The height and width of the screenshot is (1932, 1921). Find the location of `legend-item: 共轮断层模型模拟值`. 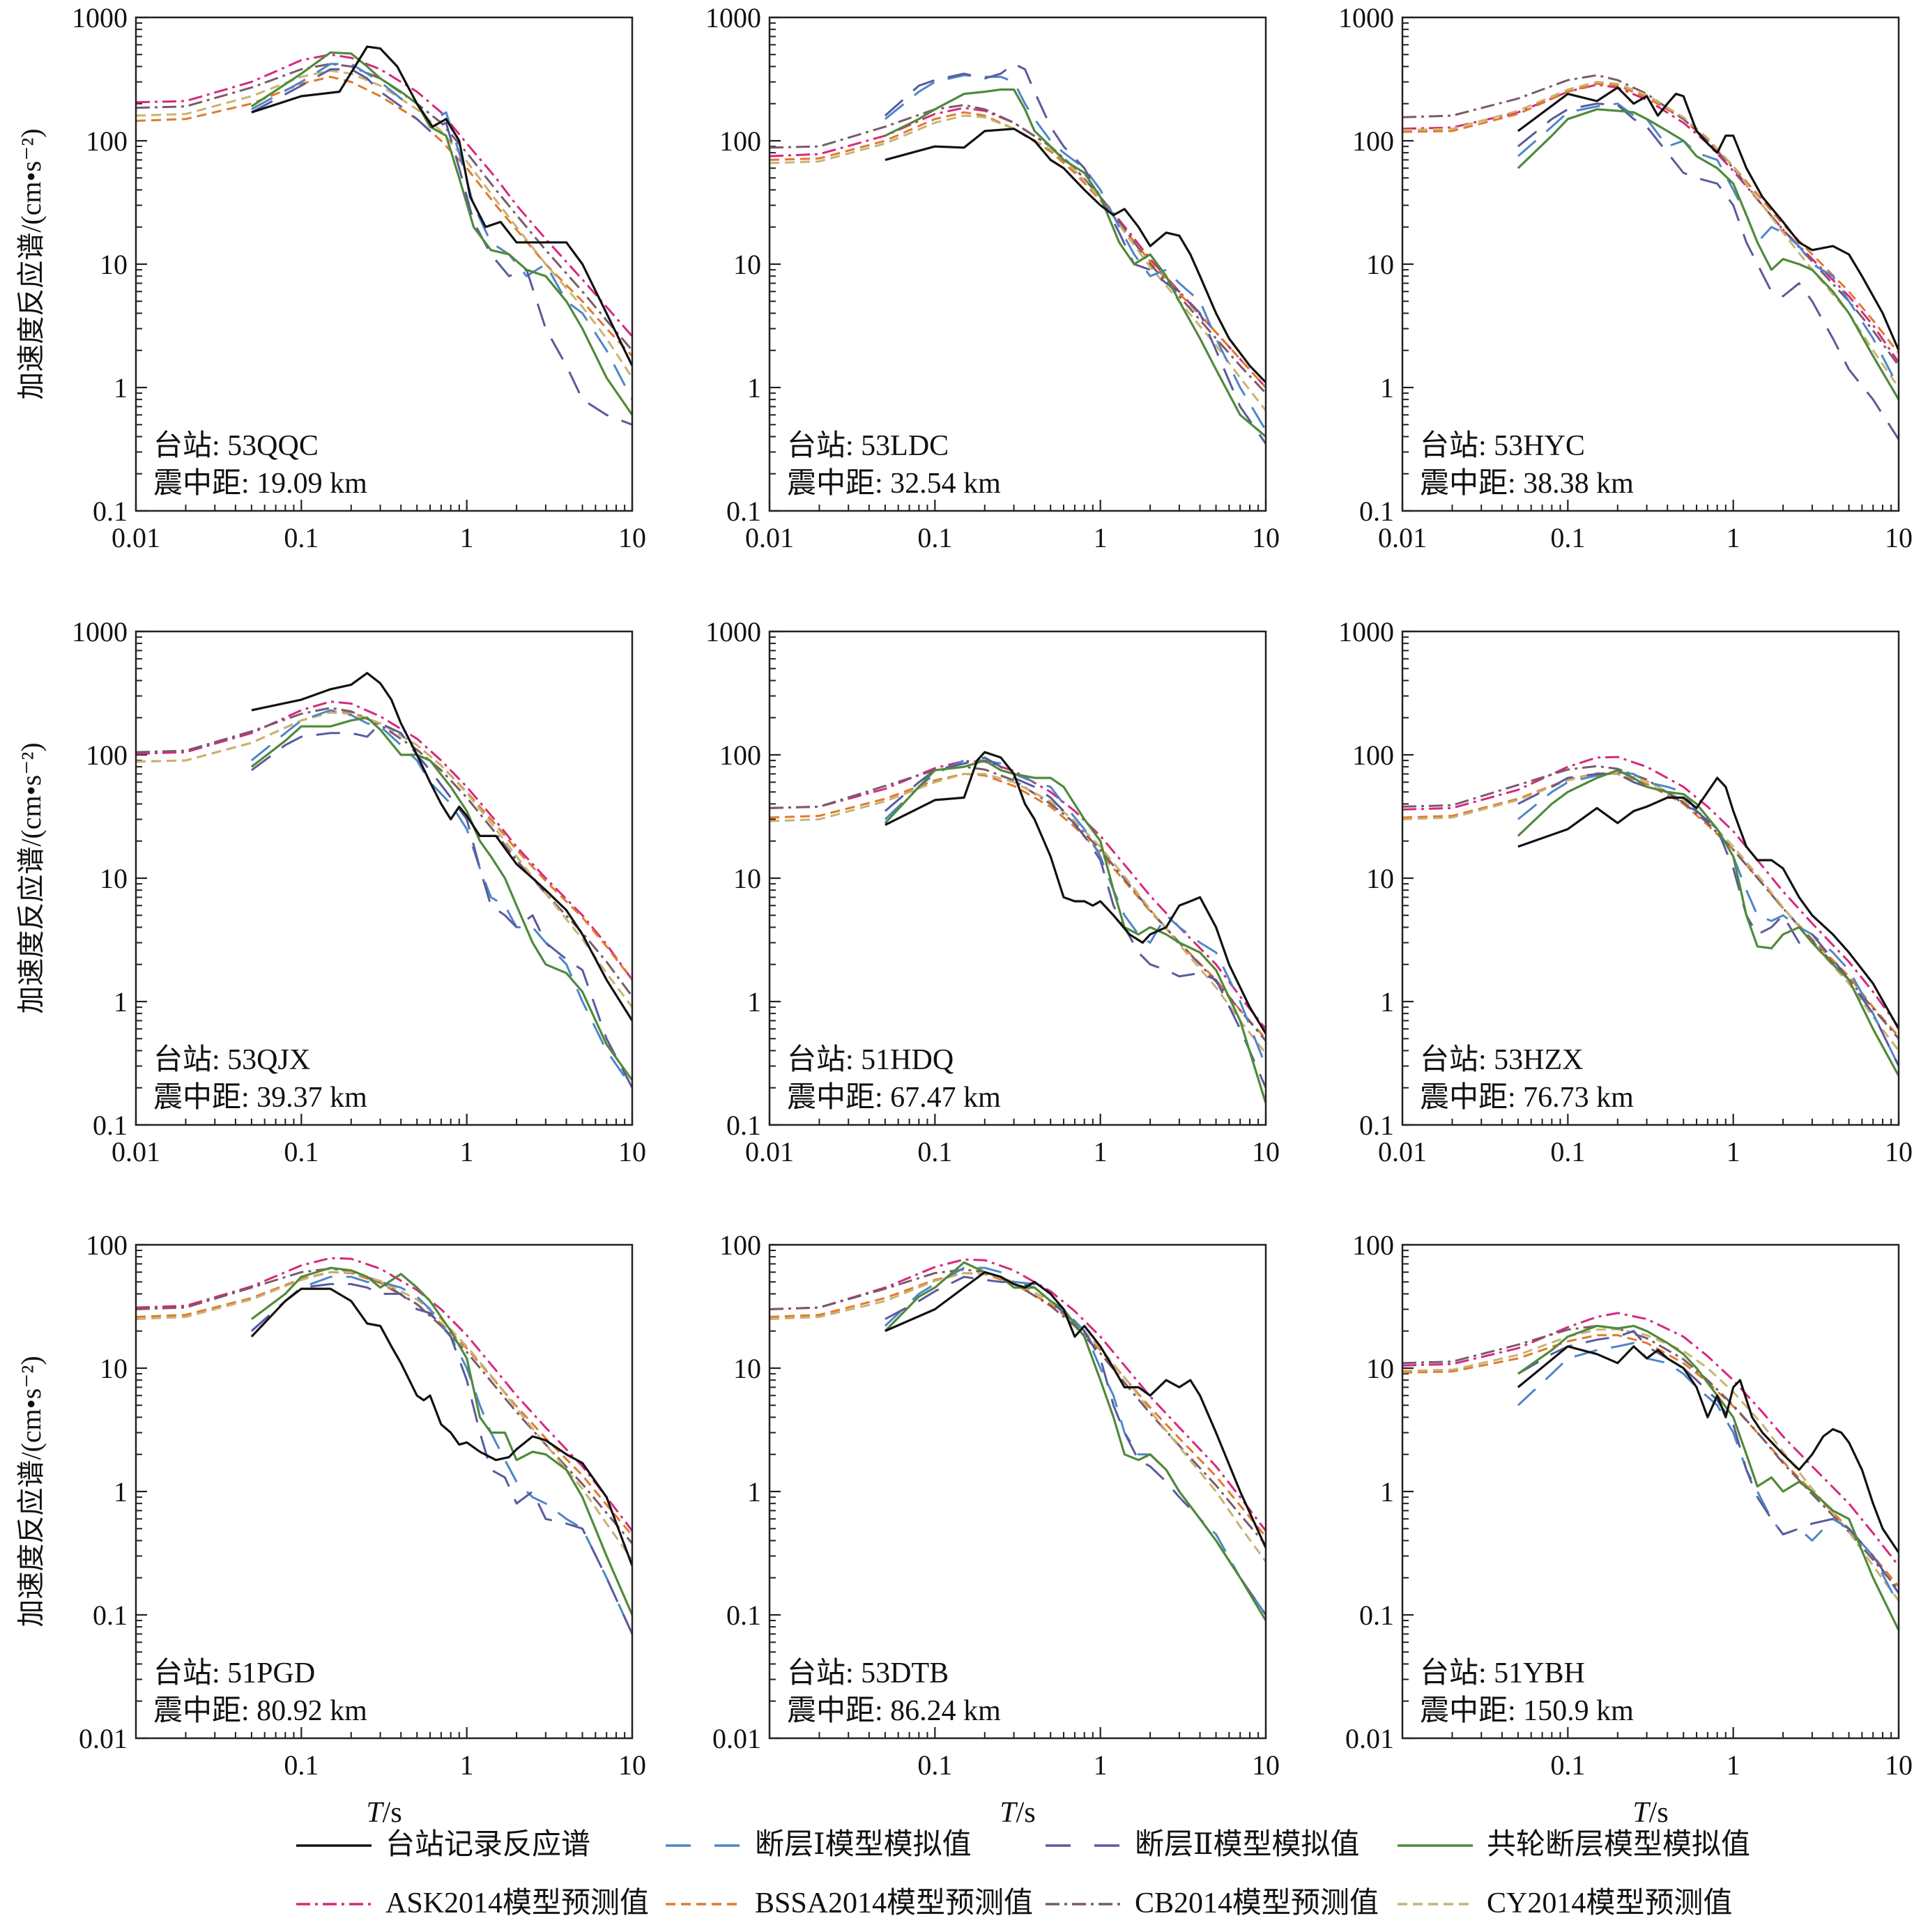

legend-item: 共轮断层模型模拟值 is located at coordinates (1574, 1845).